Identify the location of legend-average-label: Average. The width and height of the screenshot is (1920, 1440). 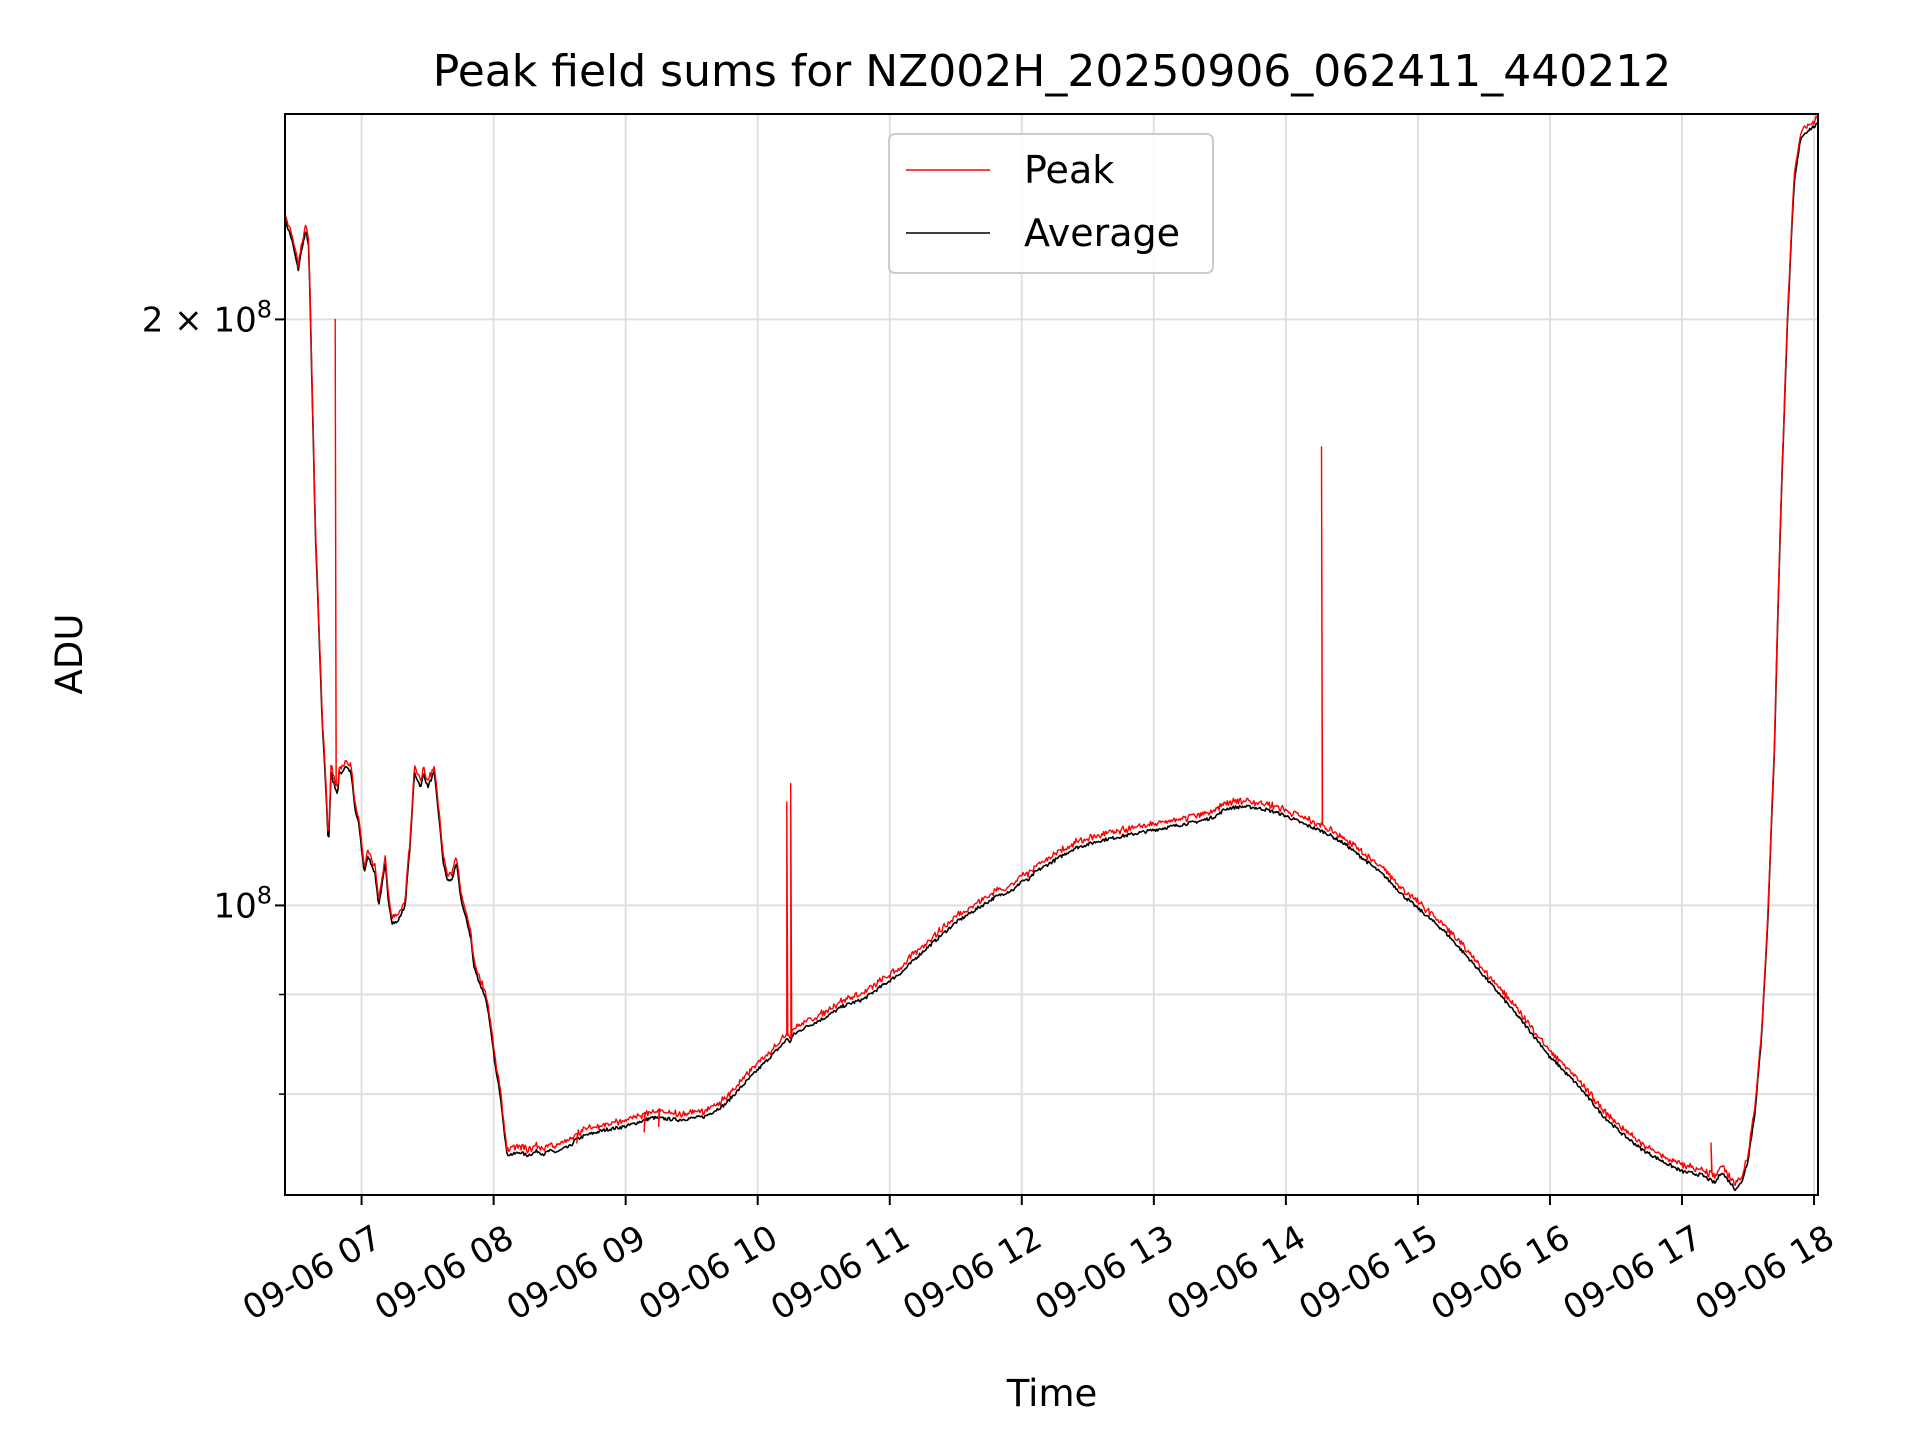
(1102, 233).